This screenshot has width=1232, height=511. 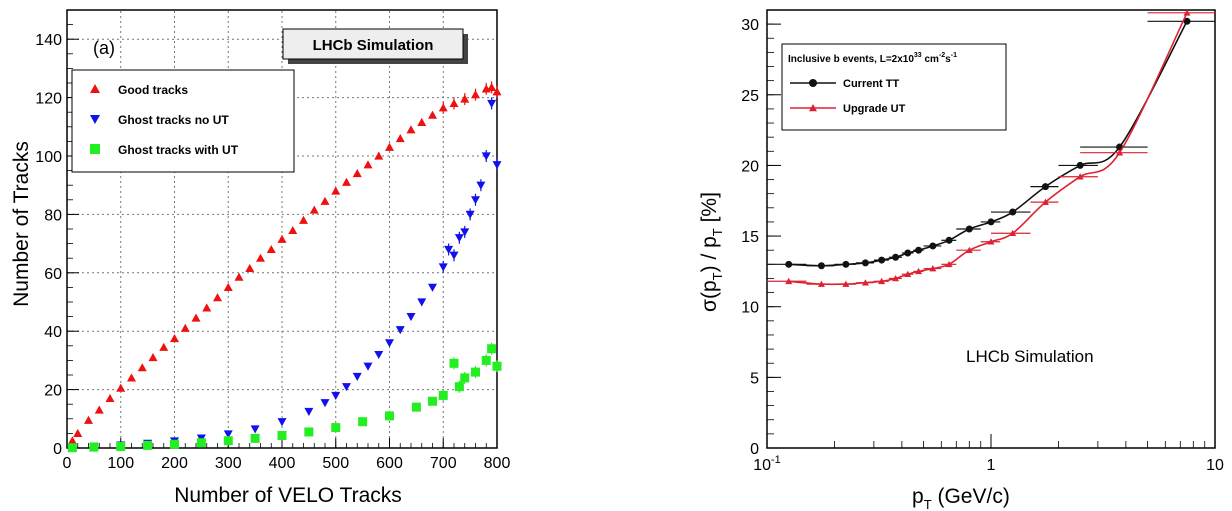 What do you see at coordinates (871, 84) in the screenshot?
I see `legend-label-current-tt: Current TT` at bounding box center [871, 84].